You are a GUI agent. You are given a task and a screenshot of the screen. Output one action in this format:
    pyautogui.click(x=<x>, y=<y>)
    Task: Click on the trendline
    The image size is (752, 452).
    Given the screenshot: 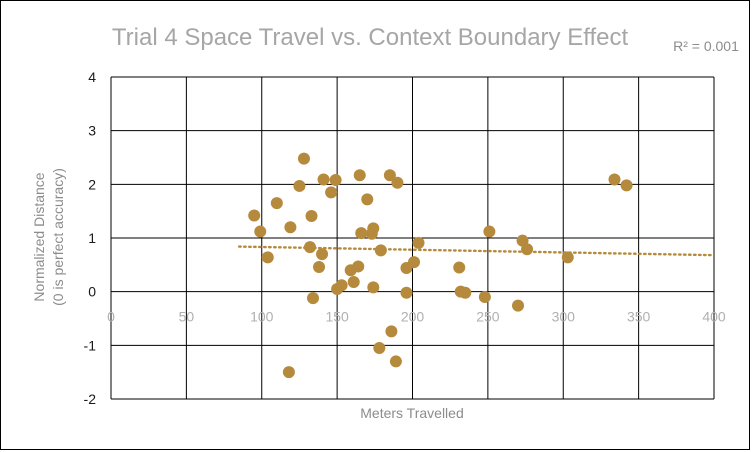 What is the action you would take?
    pyautogui.click(x=476, y=251)
    